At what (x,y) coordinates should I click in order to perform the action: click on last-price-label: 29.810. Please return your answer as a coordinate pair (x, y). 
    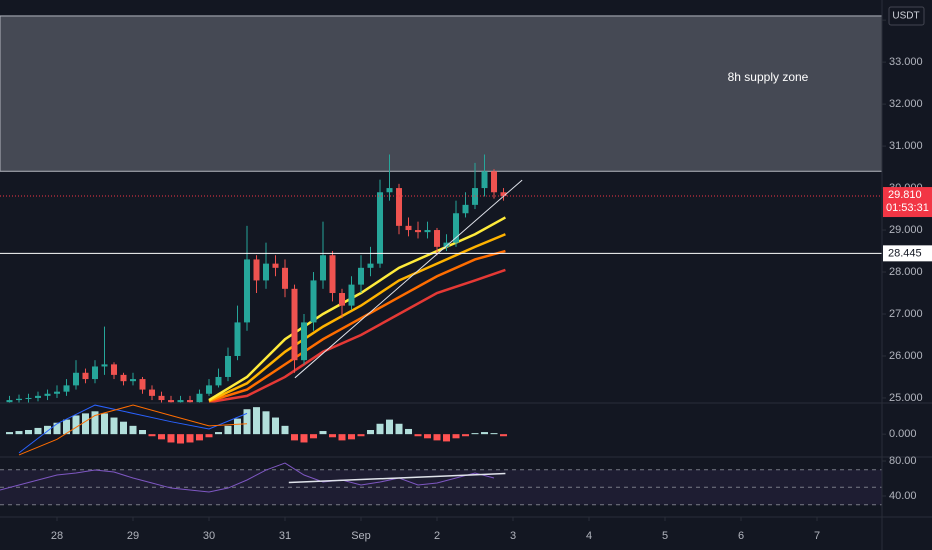
    Looking at the image, I should click on (905, 195).